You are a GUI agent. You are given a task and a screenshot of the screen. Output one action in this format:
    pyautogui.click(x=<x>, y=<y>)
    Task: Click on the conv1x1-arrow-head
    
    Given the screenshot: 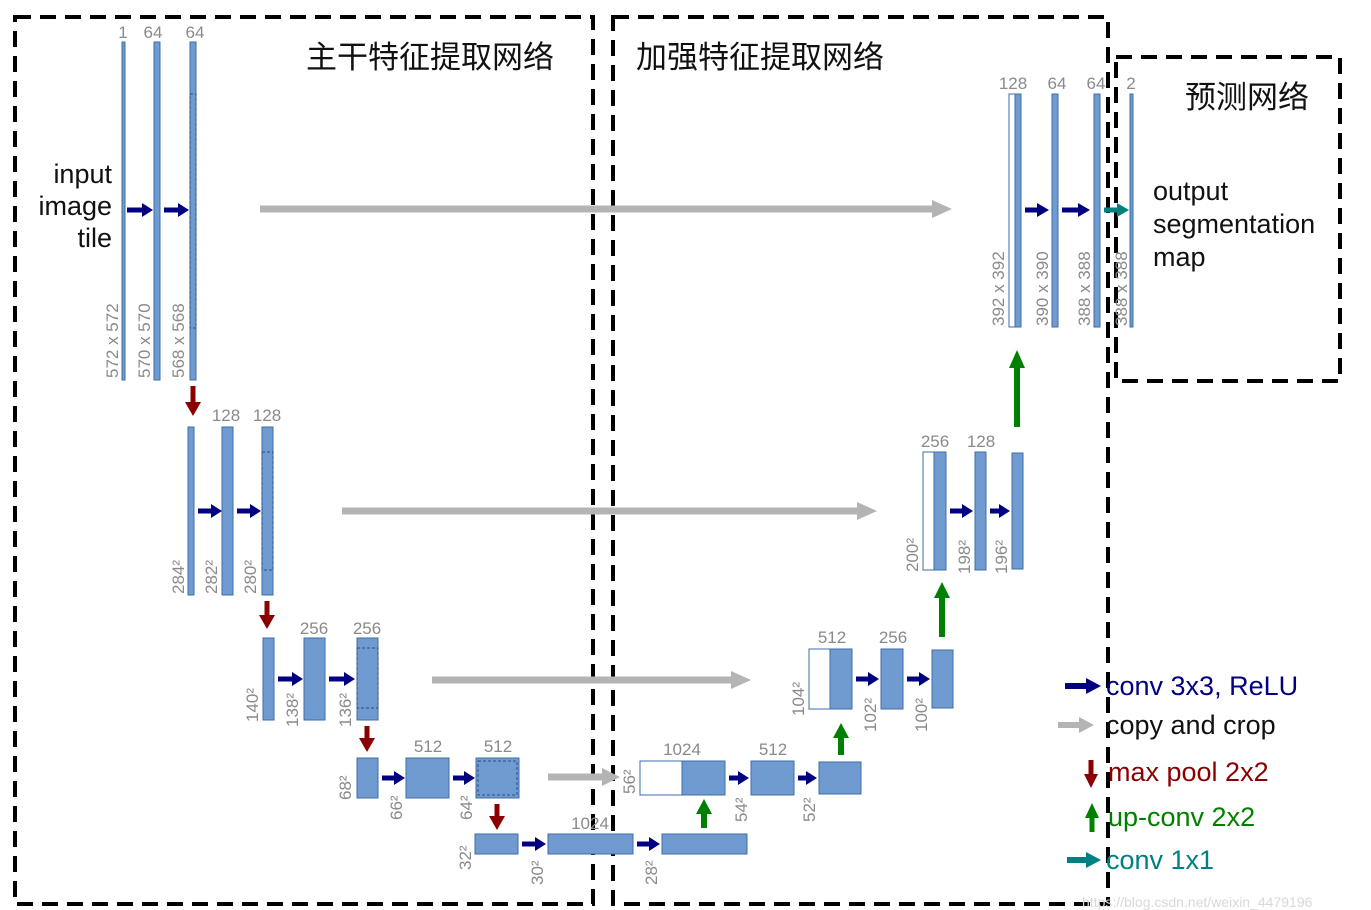 What is the action you would take?
    pyautogui.click(x=1123, y=210)
    